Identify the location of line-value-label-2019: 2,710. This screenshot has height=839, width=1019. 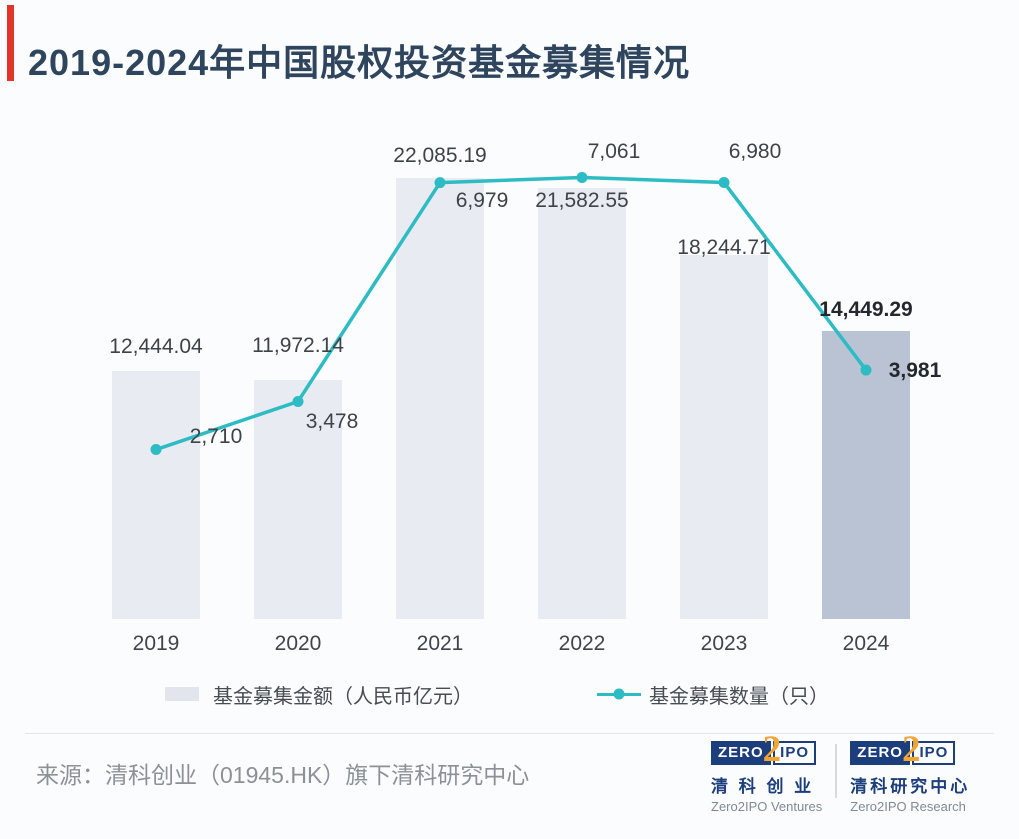
(216, 436).